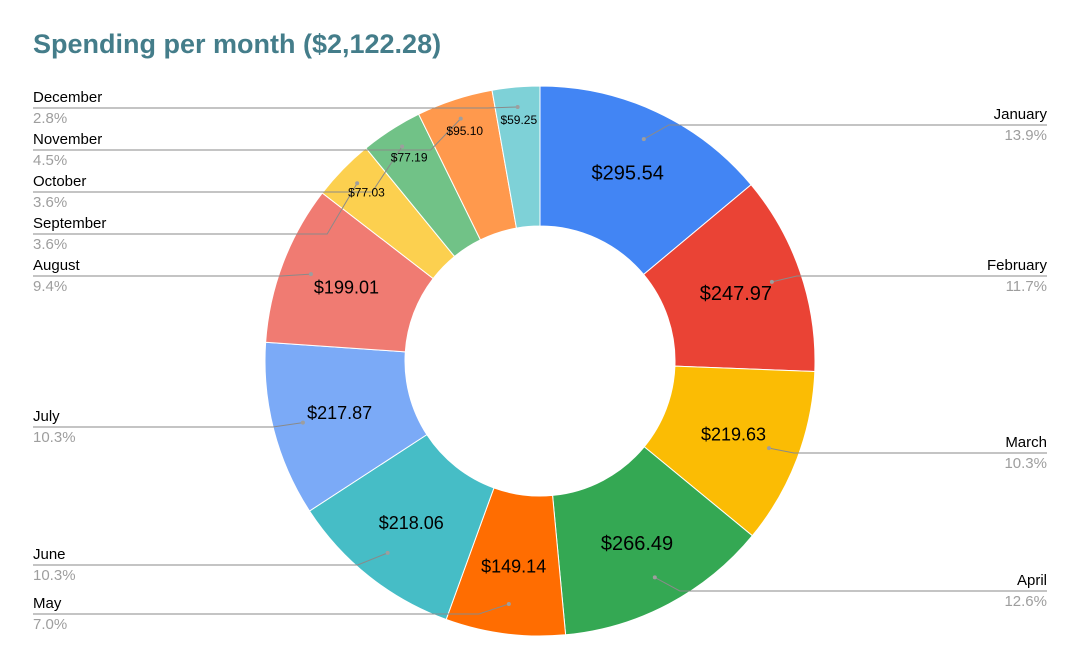 This screenshot has width=1080, height=668. What do you see at coordinates (339, 413) in the screenshot?
I see `value-label-july: $217.87` at bounding box center [339, 413].